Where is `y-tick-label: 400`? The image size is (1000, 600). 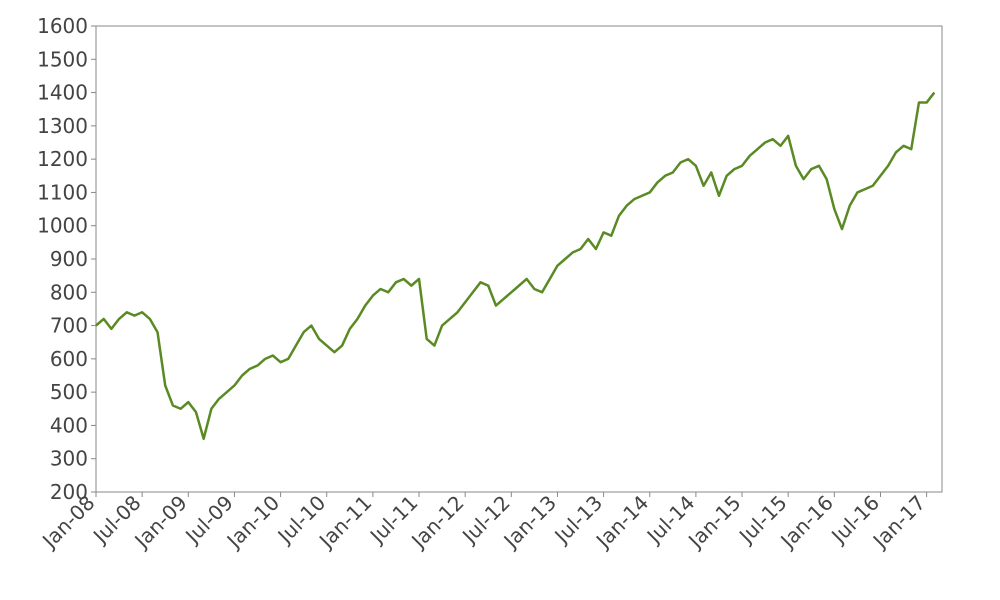 y-tick-label: 400 is located at coordinates (69, 425).